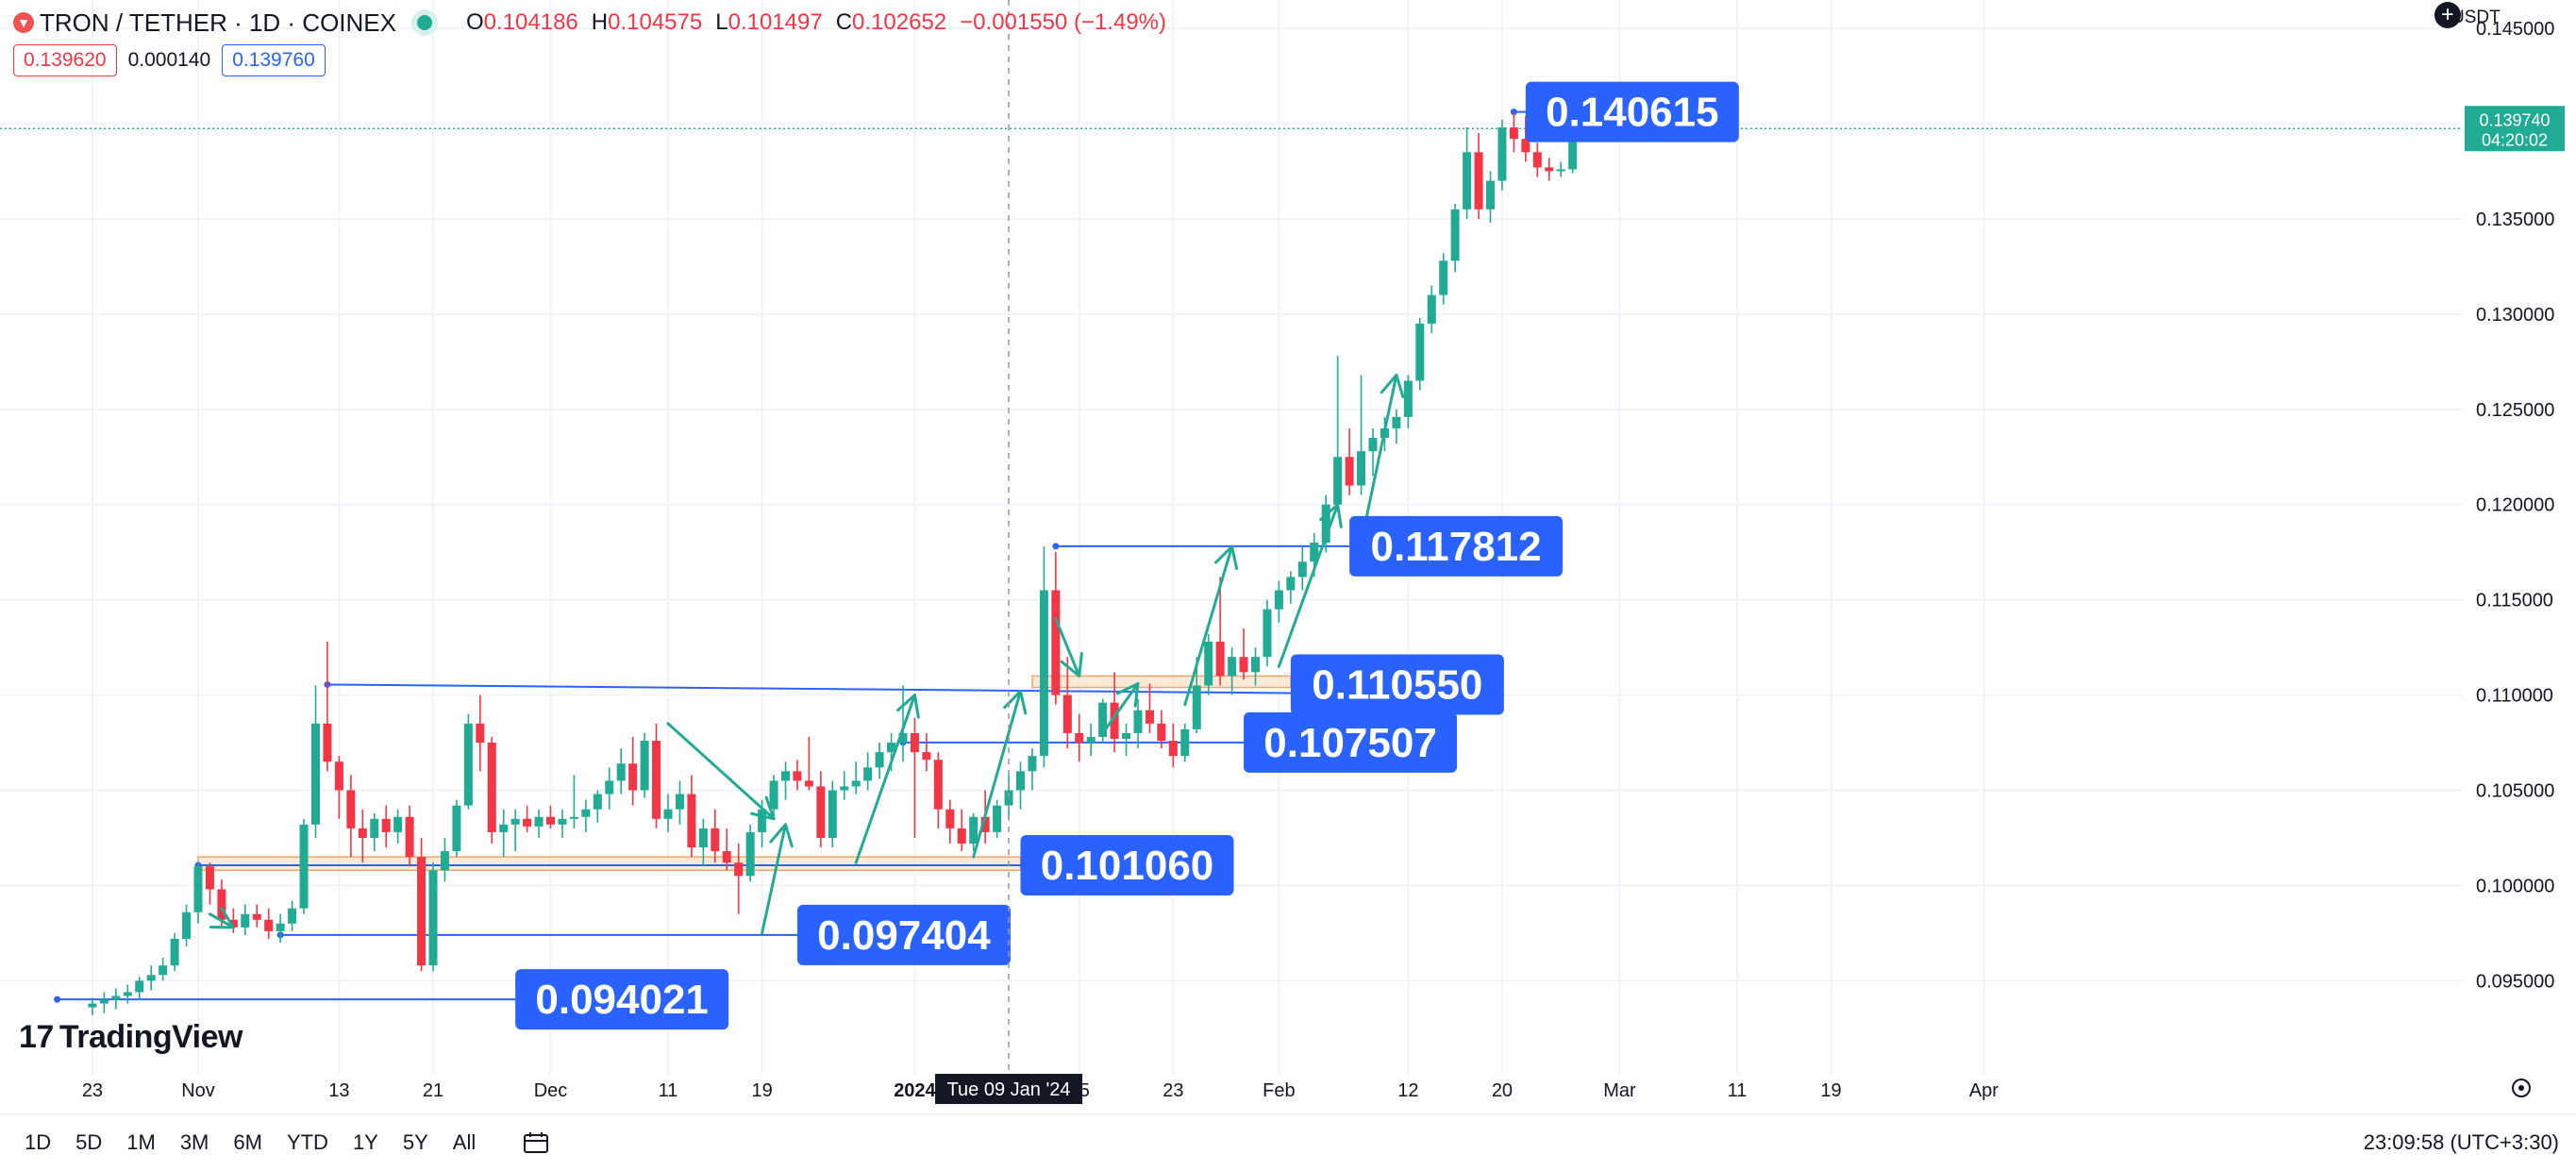 This screenshot has width=2576, height=1171. Describe the element at coordinates (89, 1142) in the screenshot. I see `range-5d-button: 5D` at that location.